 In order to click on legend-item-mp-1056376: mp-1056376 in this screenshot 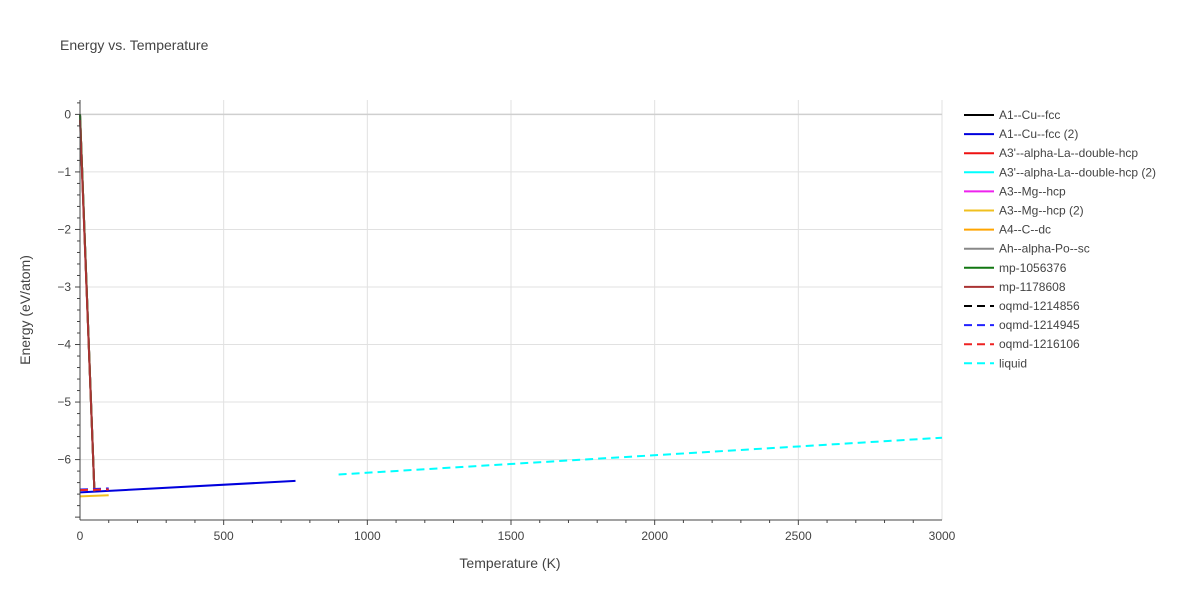, I will do `click(1015, 268)`.